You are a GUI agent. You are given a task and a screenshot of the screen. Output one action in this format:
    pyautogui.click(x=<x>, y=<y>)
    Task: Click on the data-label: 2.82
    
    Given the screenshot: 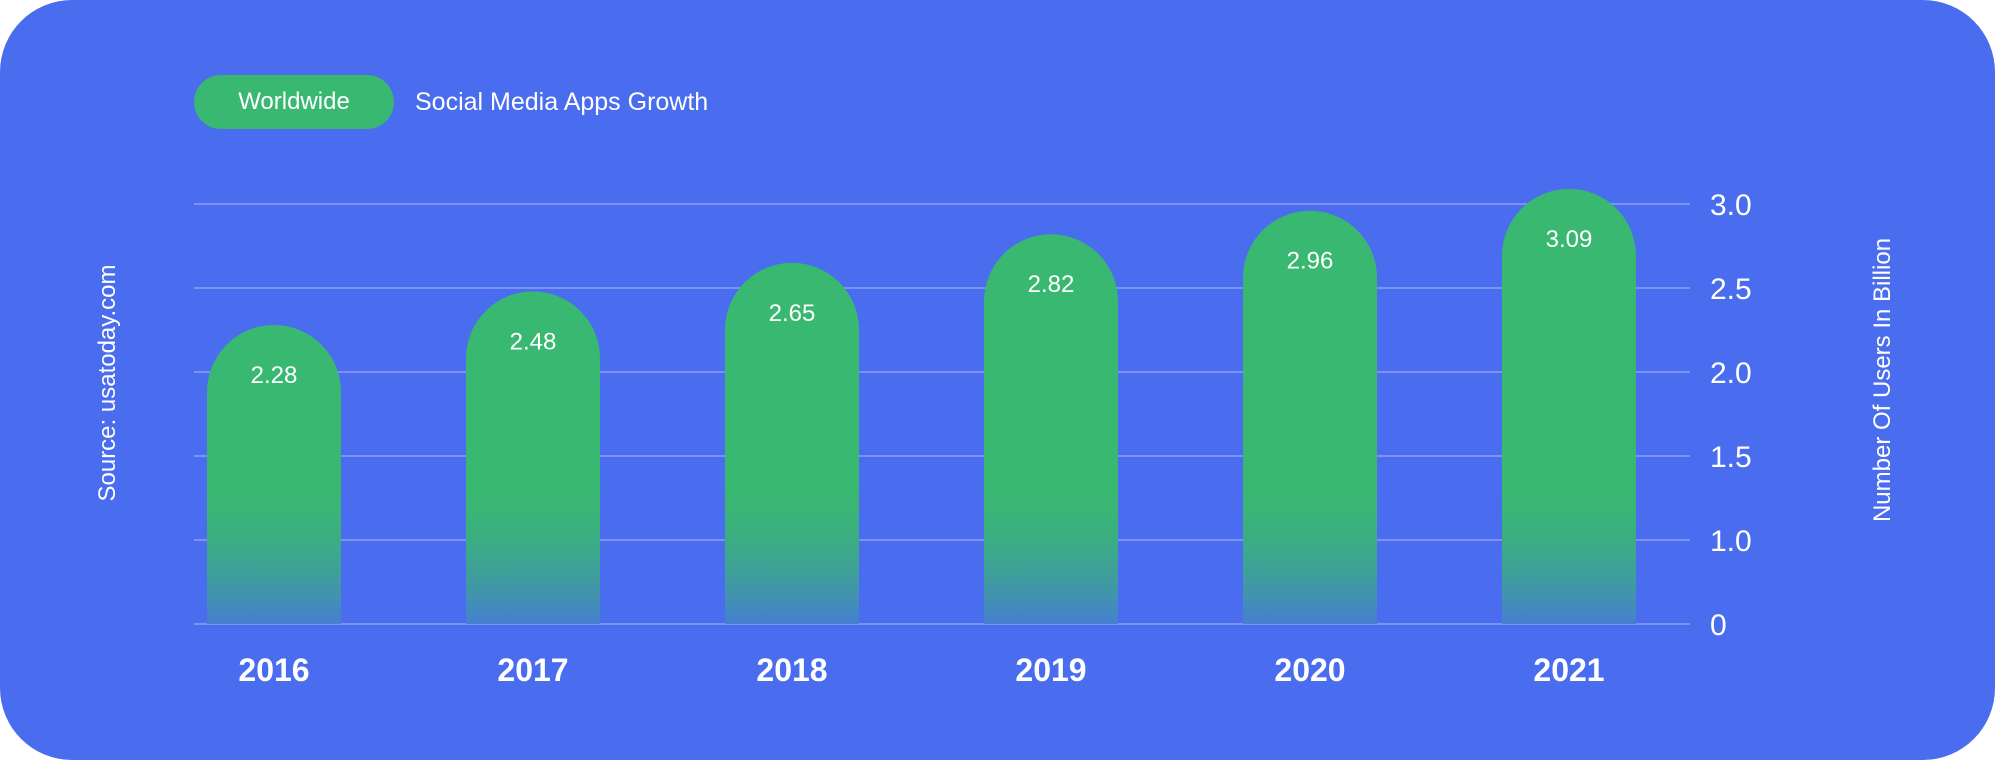 What is the action you would take?
    pyautogui.click(x=1051, y=284)
    